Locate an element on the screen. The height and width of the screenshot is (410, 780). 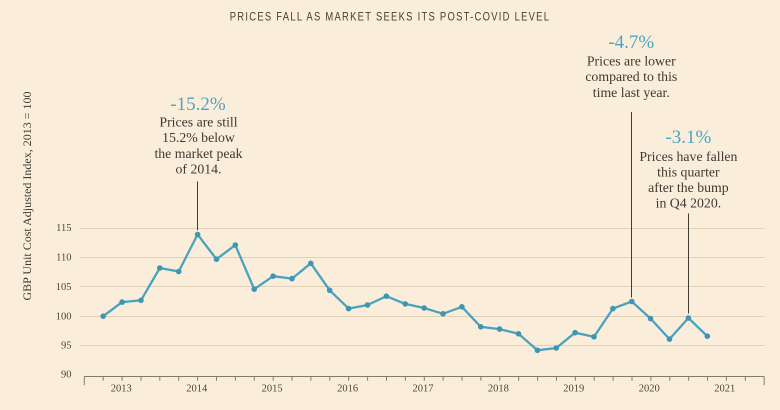
svg-text: 90 is located at coordinates (66, 375).